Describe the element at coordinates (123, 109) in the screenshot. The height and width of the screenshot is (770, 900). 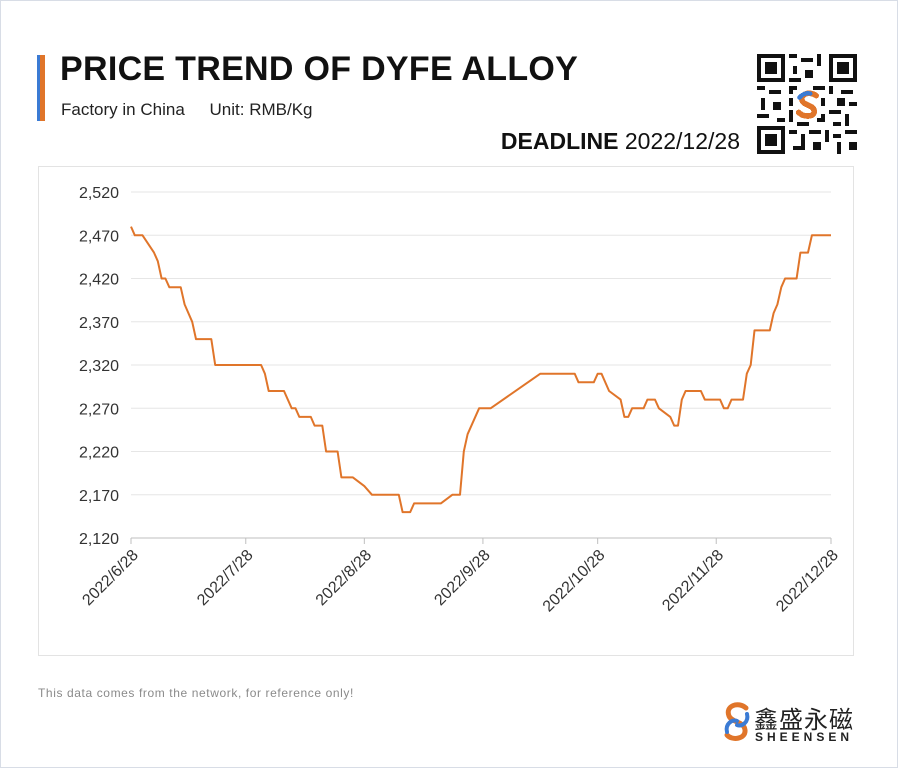
I see `subtitle-location: Factory in China` at that location.